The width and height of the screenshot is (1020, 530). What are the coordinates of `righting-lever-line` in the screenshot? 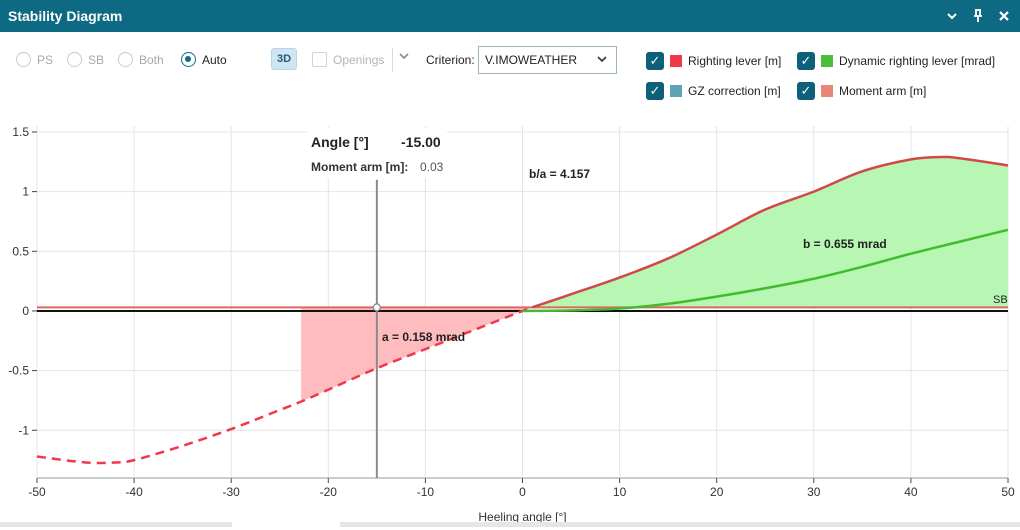 It's located at (770, 232).